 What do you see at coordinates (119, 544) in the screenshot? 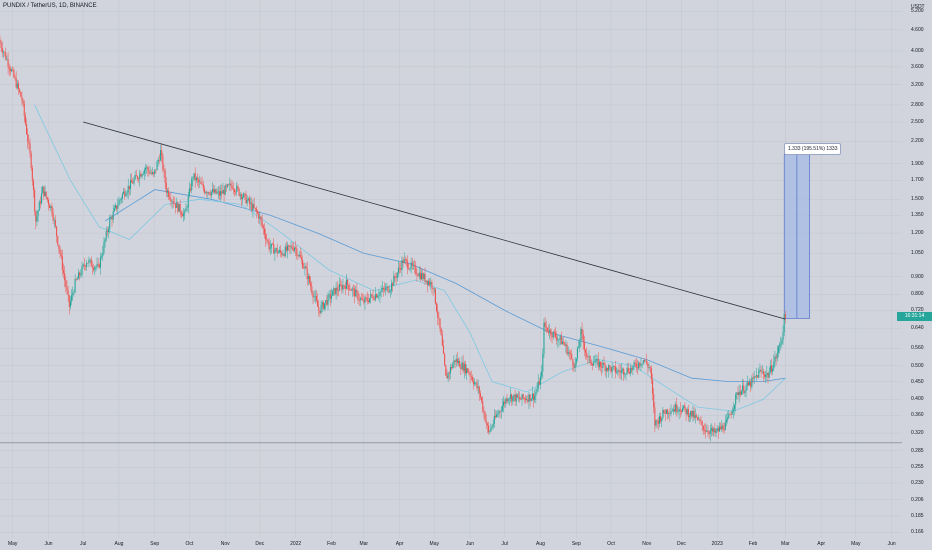
I see `time-tick: Aug` at bounding box center [119, 544].